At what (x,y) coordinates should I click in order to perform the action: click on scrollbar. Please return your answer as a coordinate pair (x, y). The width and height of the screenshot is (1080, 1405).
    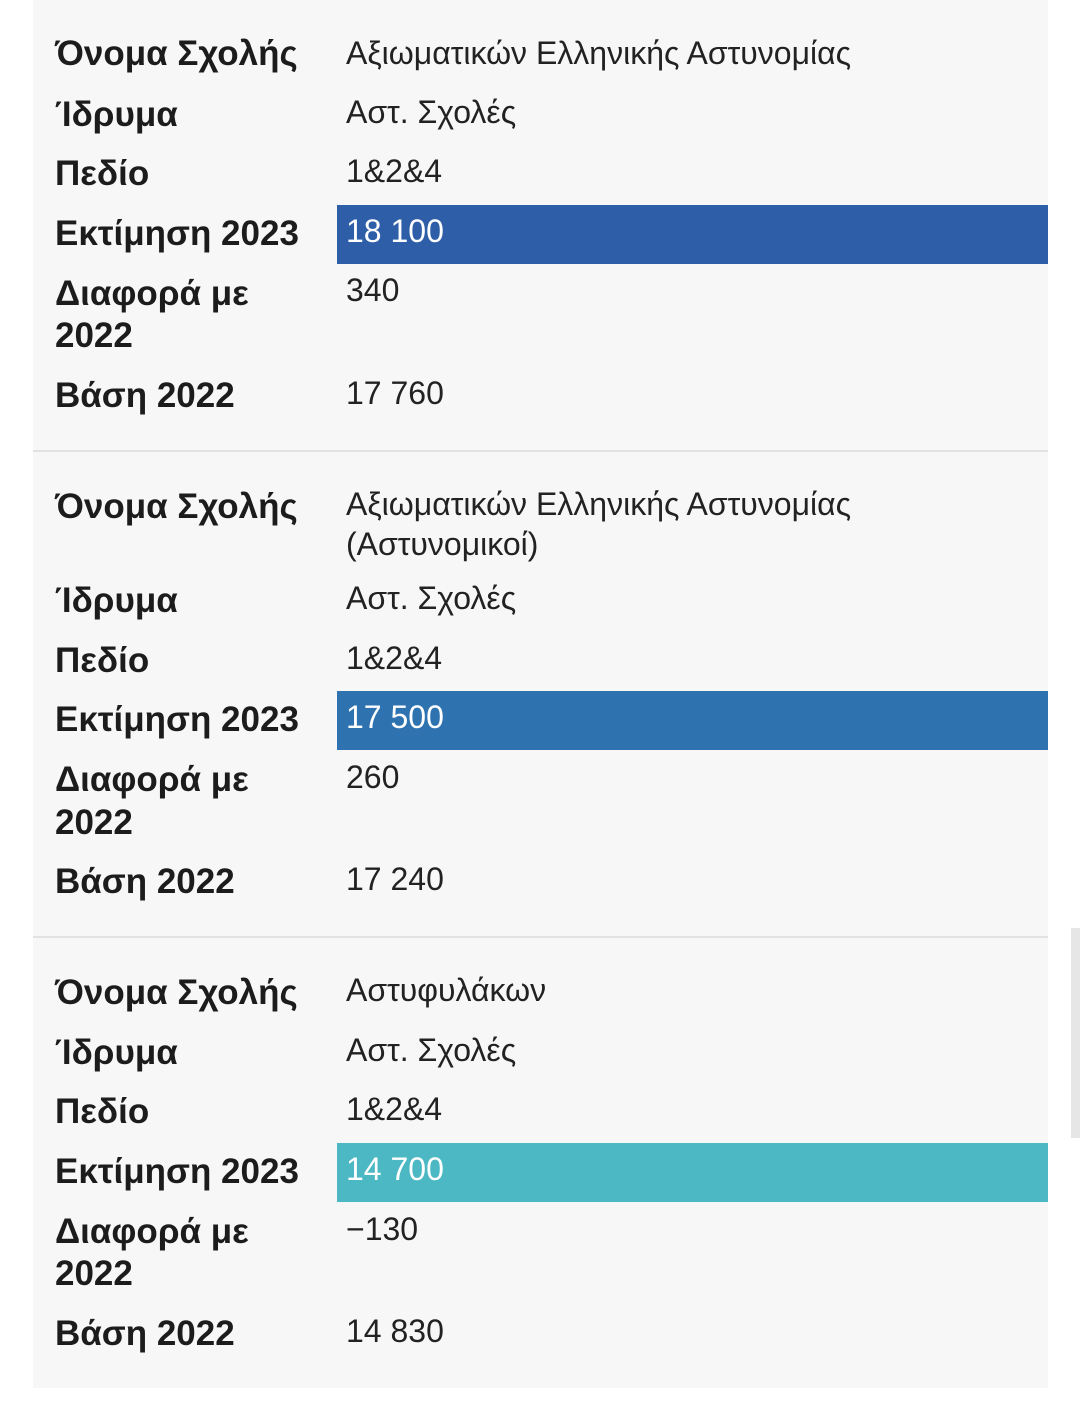
    Looking at the image, I should click on (1075, 1033).